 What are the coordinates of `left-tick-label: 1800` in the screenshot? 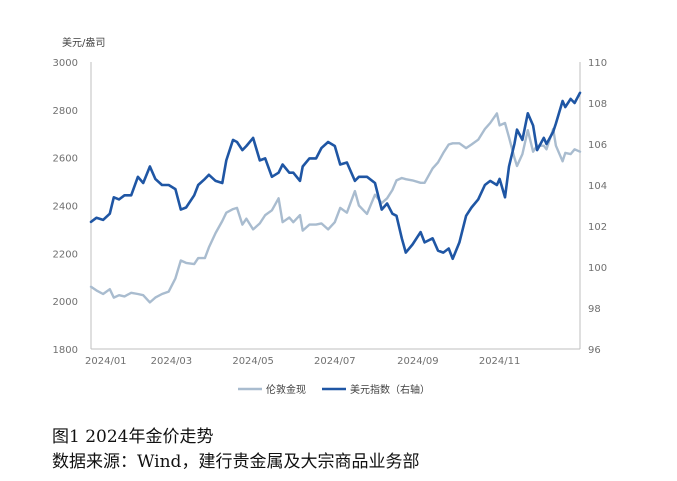 It's located at (65, 350).